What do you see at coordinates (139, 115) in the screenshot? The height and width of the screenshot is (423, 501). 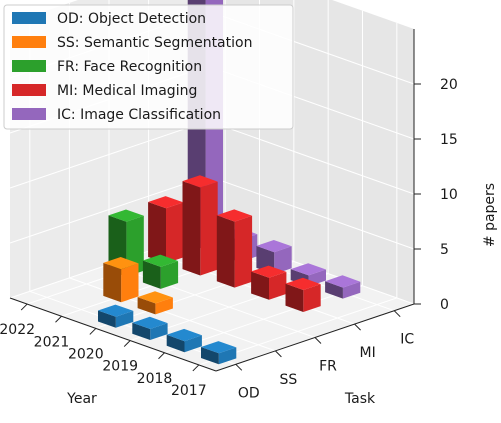 I see `legend-label-ic: IC: Image Classification` at bounding box center [139, 115].